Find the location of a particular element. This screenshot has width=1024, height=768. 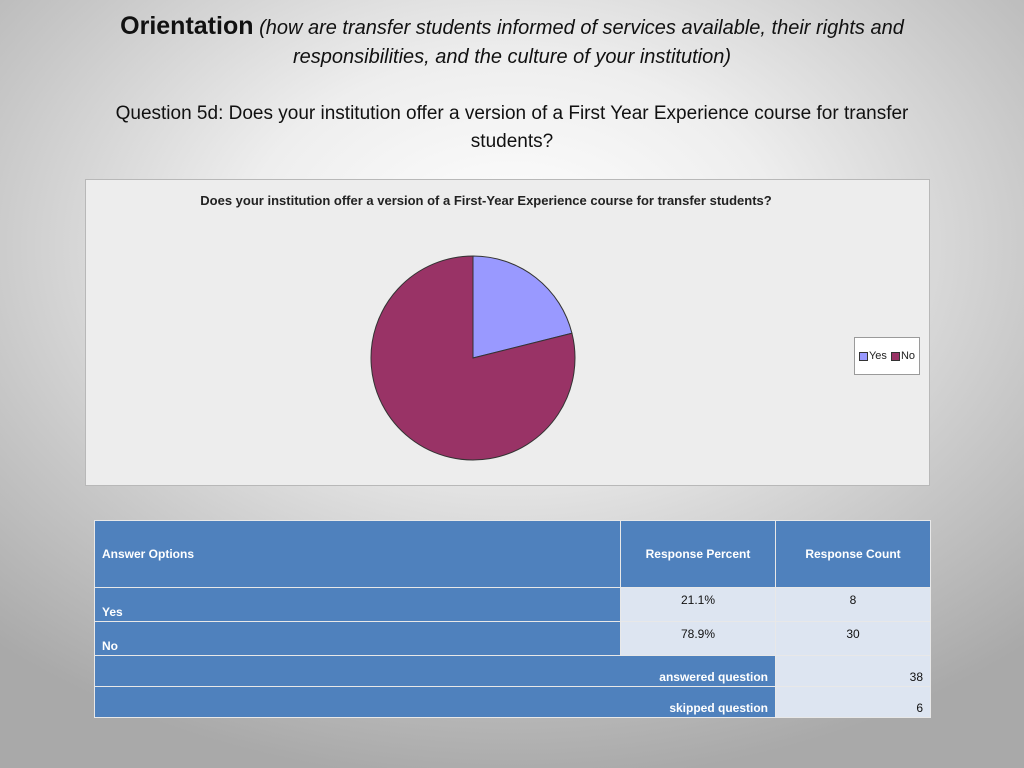

pie-chart-svg is located at coordinates (473, 358).